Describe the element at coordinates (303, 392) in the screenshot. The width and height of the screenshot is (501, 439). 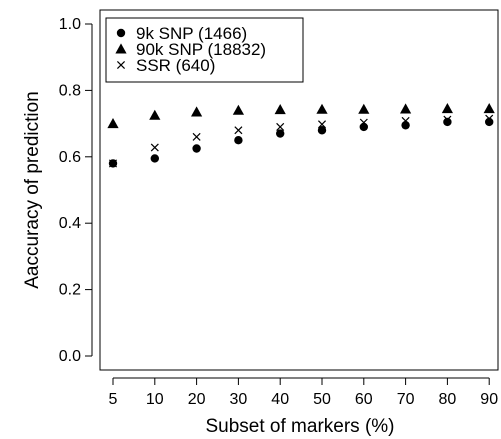
I see `x-axis: 5 10 20 30 40 50 60 70 80 90` at that location.